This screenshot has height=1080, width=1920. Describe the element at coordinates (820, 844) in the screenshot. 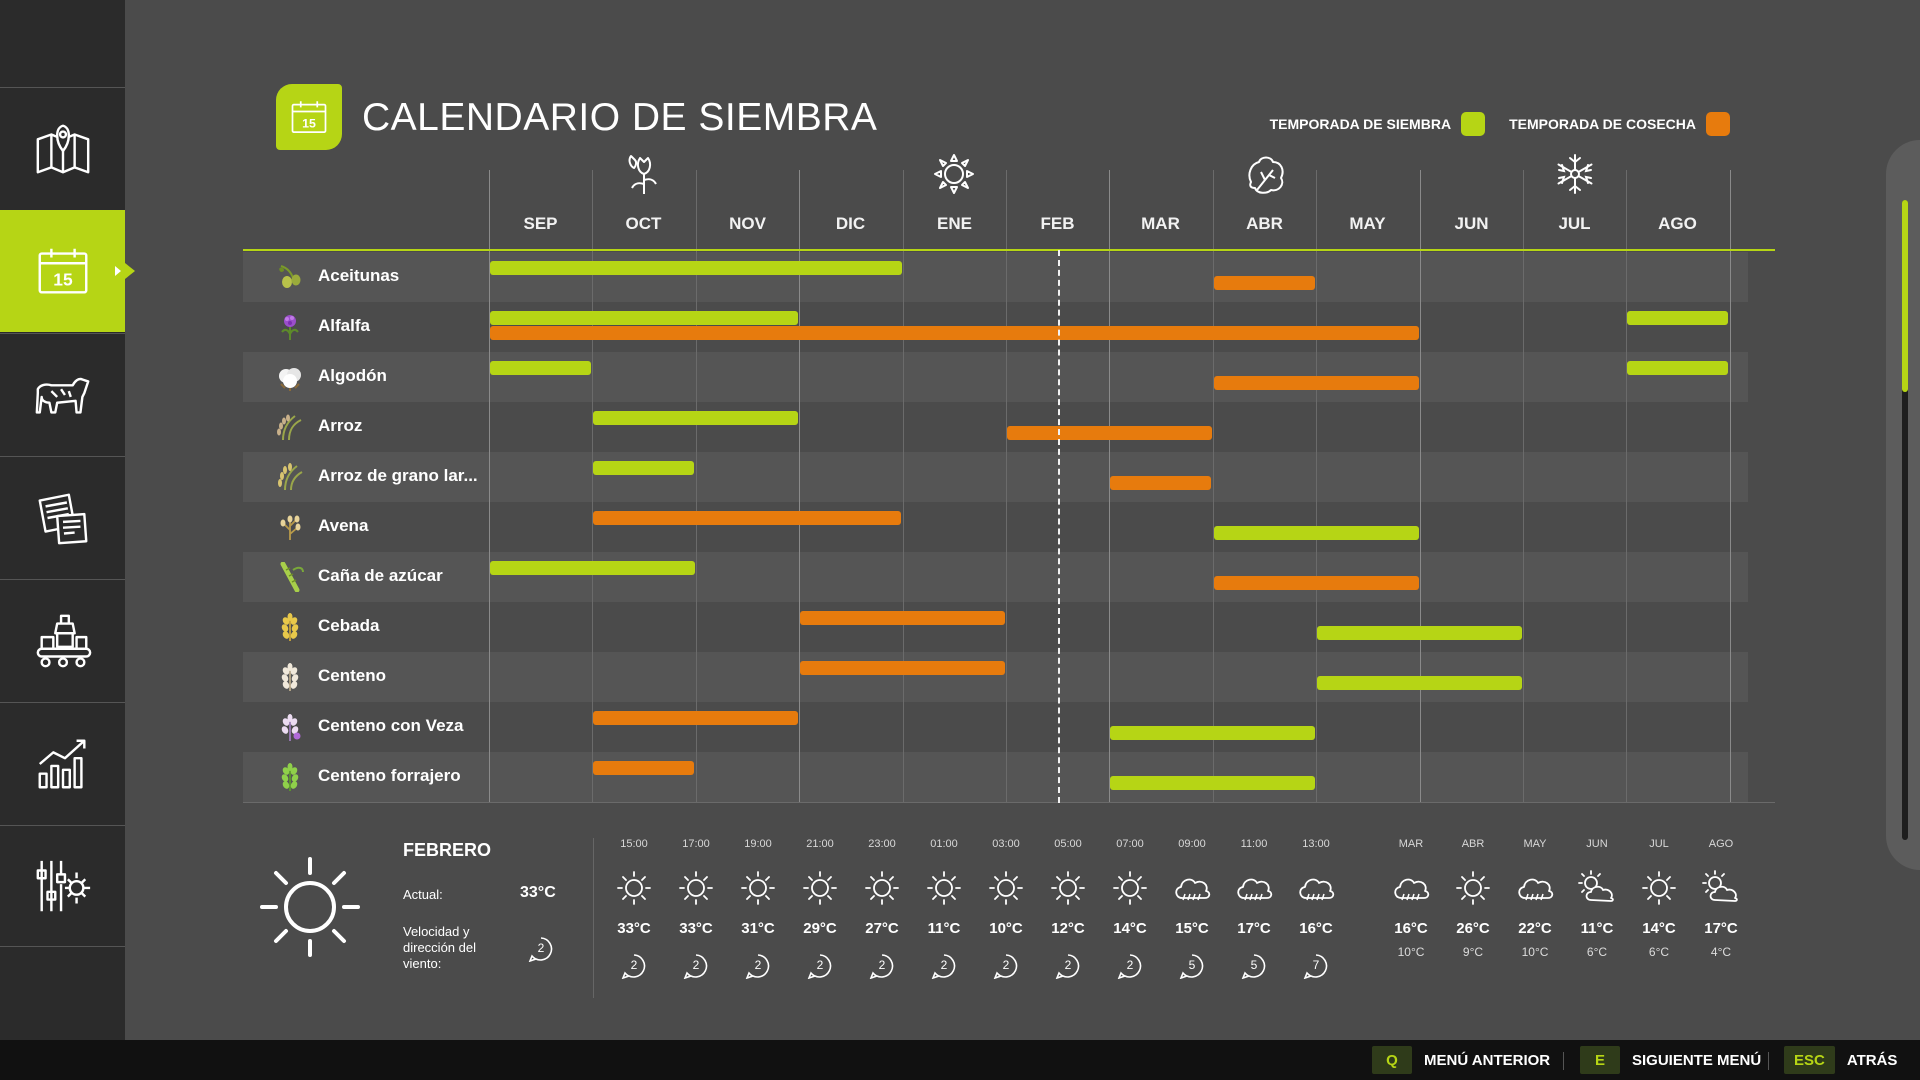

I see `forecast-time: 21:00` at that location.